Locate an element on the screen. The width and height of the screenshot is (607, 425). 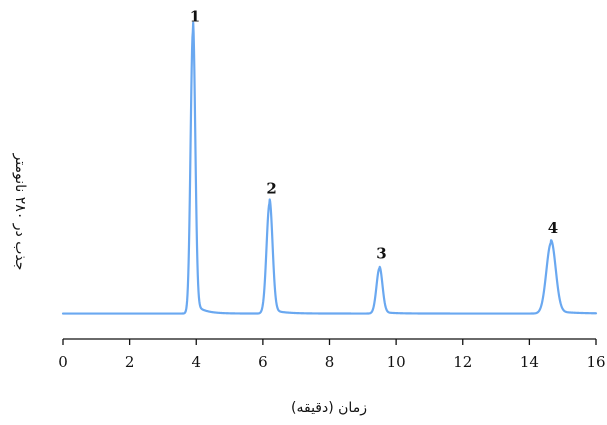
x-tick-label: 2 is located at coordinates (130, 362).